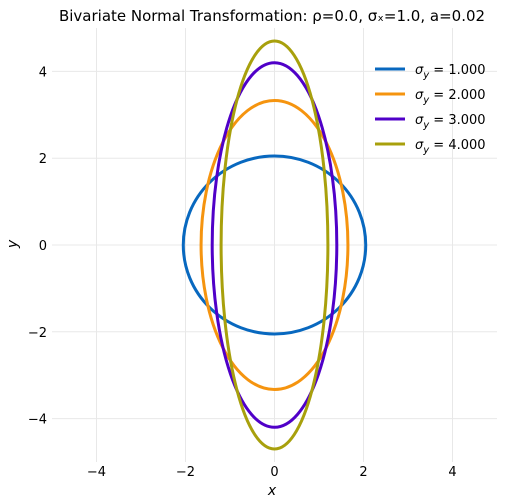  What do you see at coordinates (450, 147) in the screenshot?
I see `legend-label: σy = 4.000` at bounding box center [450, 147].